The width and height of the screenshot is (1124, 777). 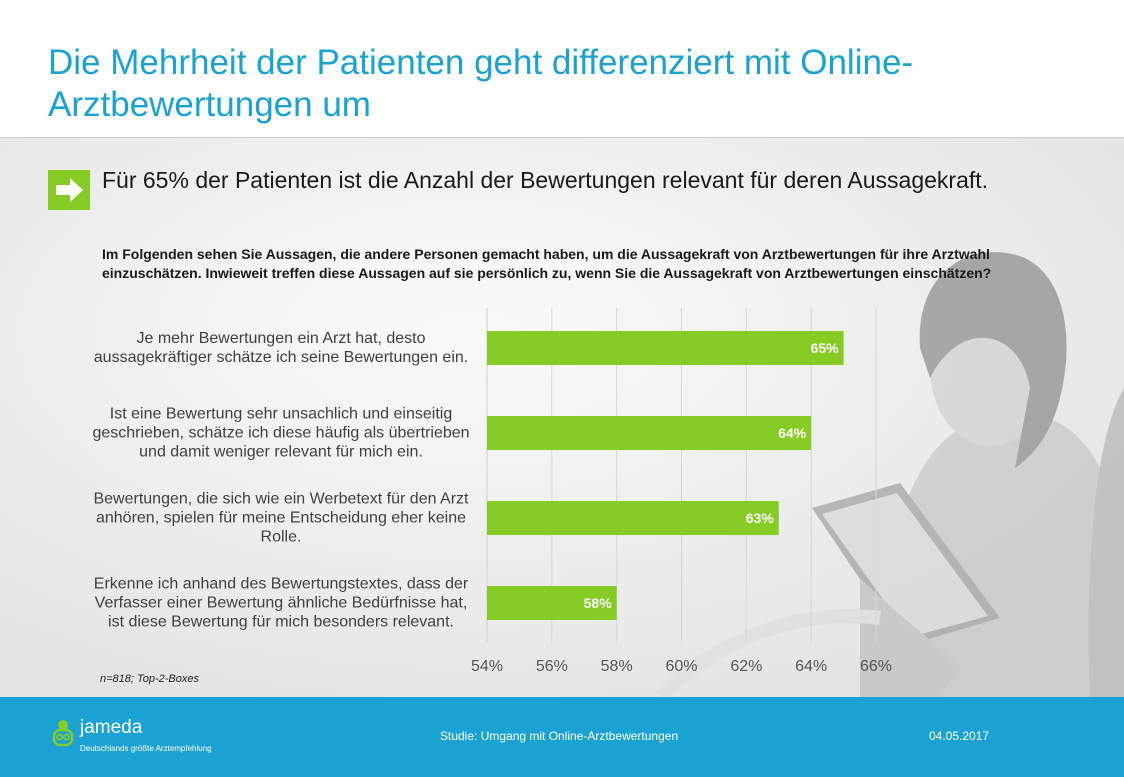 I want to click on x-tick-label: 62%, so click(x=746, y=666).